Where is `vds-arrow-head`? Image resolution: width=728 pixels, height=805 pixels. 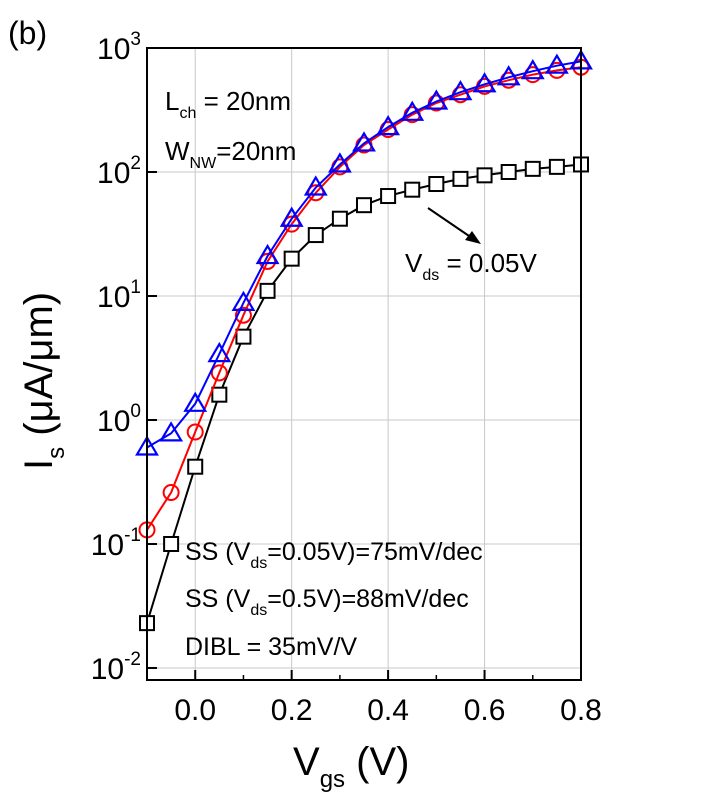 vds-arrow-head is located at coordinates (473, 237).